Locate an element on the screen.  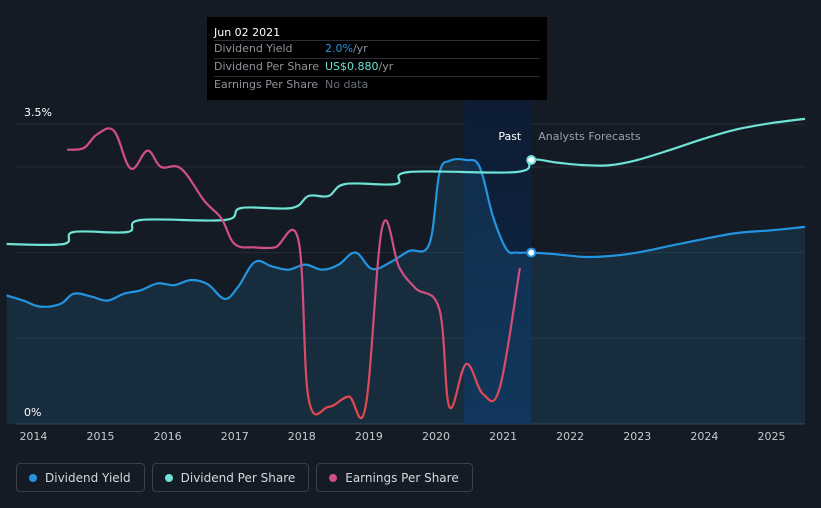
x-tick-label: 2017 is located at coordinates (235, 436).